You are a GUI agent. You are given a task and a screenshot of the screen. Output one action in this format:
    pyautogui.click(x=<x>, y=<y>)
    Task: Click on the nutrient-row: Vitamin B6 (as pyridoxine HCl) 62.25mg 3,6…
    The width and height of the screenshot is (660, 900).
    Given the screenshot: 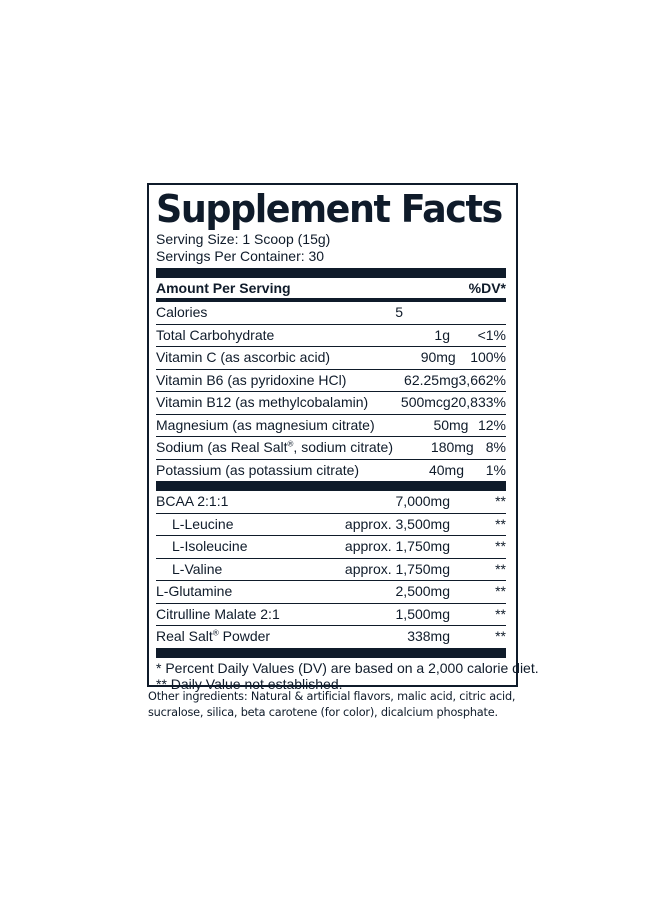 What is the action you would take?
    pyautogui.click(x=331, y=381)
    